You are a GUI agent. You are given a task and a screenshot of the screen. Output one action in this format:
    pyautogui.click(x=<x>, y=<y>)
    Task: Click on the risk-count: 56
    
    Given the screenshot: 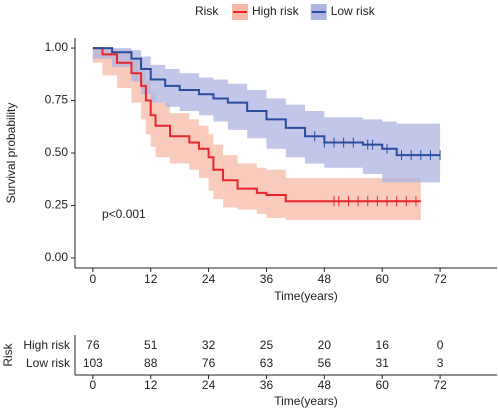 What is the action you would take?
    pyautogui.click(x=325, y=363)
    